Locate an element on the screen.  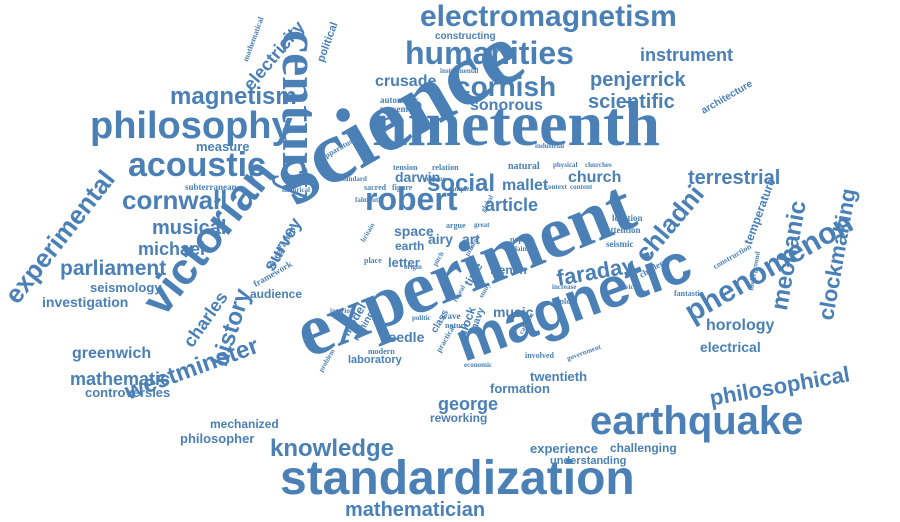
word-robert: robert is located at coordinates (411, 199).